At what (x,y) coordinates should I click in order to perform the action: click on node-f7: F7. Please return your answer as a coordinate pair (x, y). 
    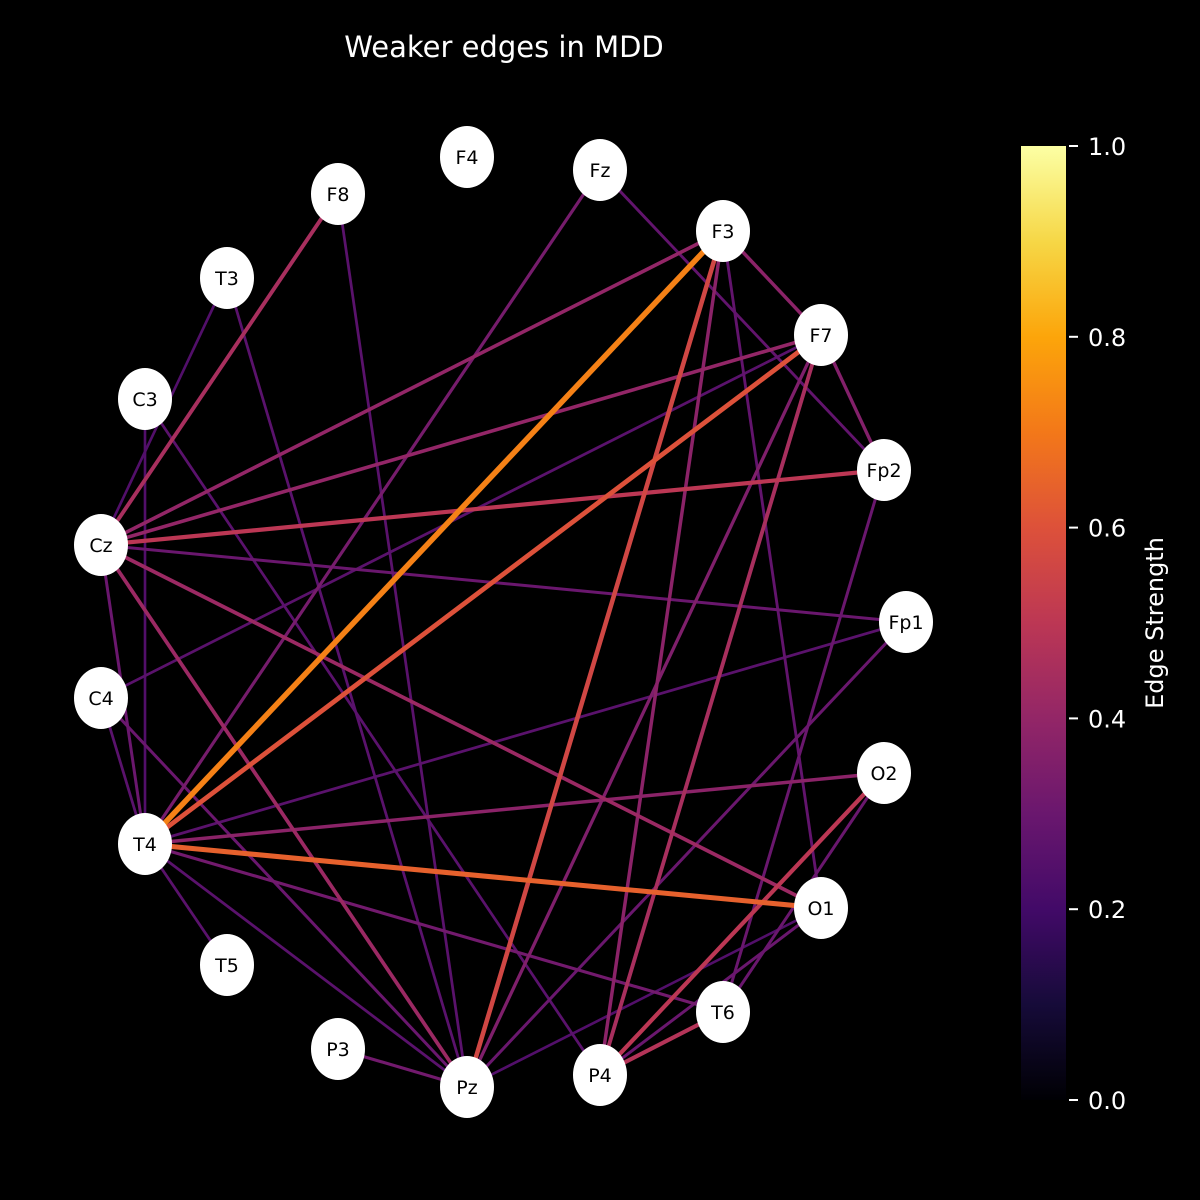
    Looking at the image, I should click on (821, 335).